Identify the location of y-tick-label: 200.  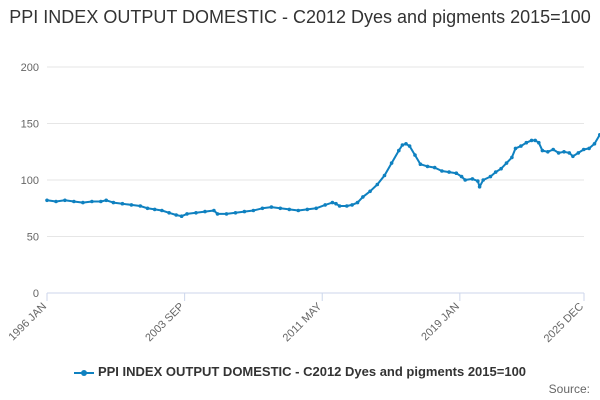
(30, 68).